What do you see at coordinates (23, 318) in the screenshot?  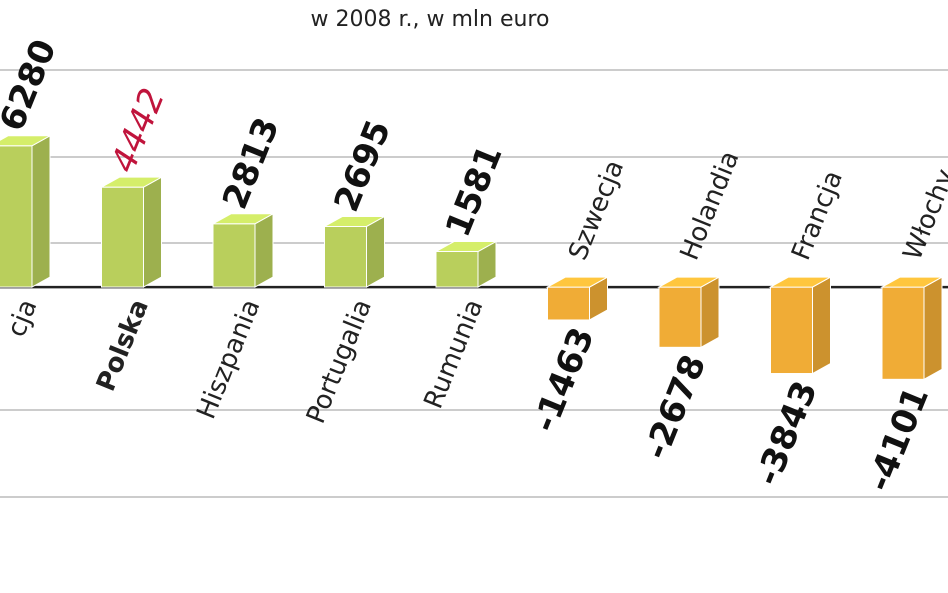 I see `category-label: cja` at bounding box center [23, 318].